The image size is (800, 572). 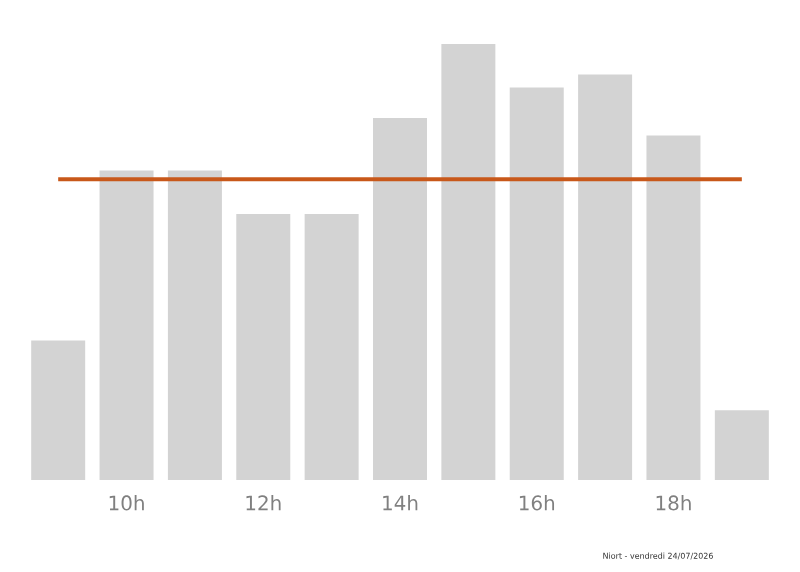 What do you see at coordinates (263, 503) in the screenshot?
I see `x-tick-label: 12h` at bounding box center [263, 503].